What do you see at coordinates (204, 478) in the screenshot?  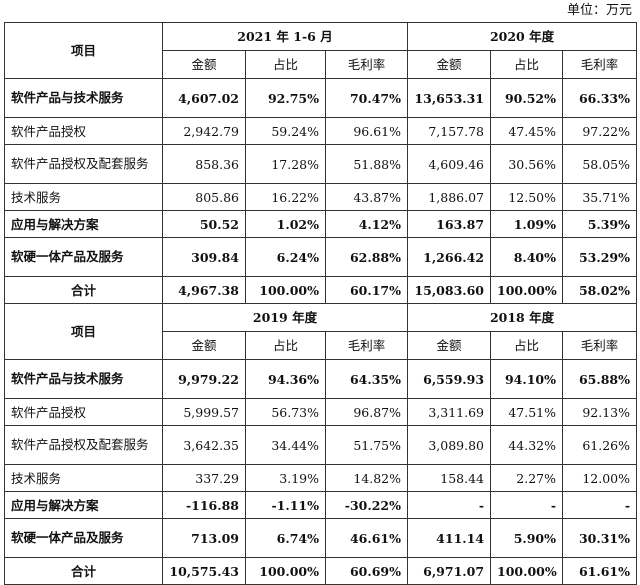 I see `table-cell: 337.29` at bounding box center [204, 478].